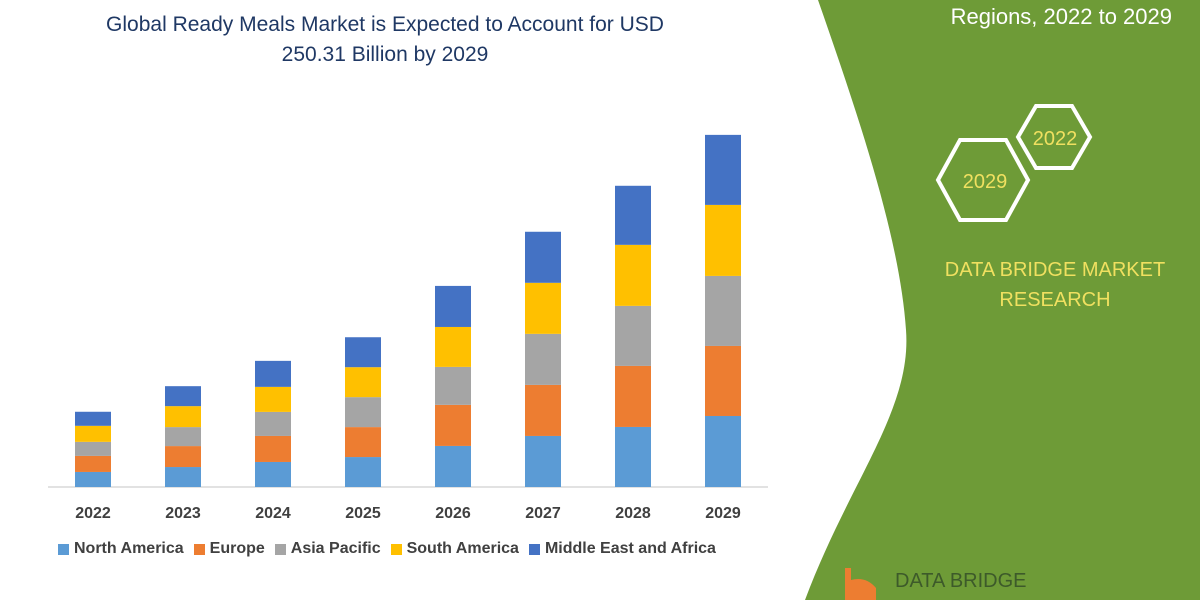  Describe the element at coordinates (93, 479) in the screenshot. I see `bar-2022-north-america` at that location.